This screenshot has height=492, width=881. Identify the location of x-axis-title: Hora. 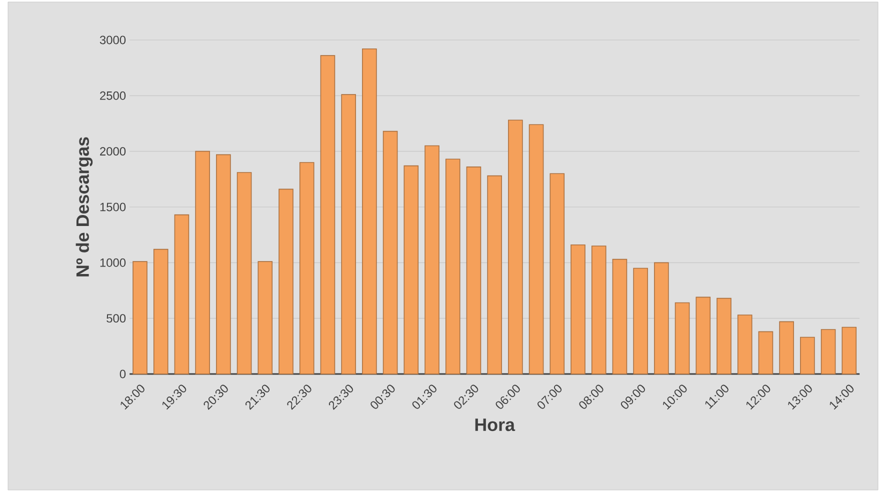
(495, 425).